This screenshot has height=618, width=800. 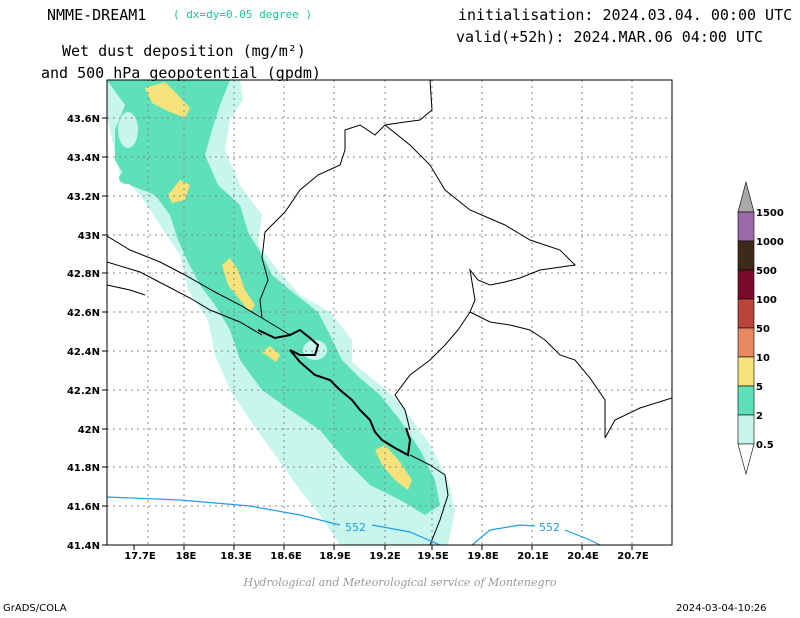 I want to click on colorbar-legend: 1500 1000 500 100 50 10 5 2 0.5, so click(x=760, y=328).